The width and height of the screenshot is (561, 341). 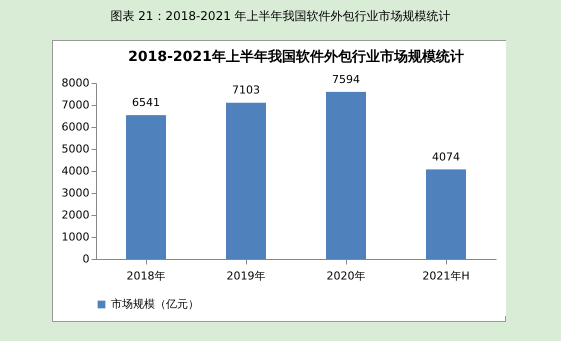 I want to click on y-tick-label: 6000, so click(x=76, y=127).